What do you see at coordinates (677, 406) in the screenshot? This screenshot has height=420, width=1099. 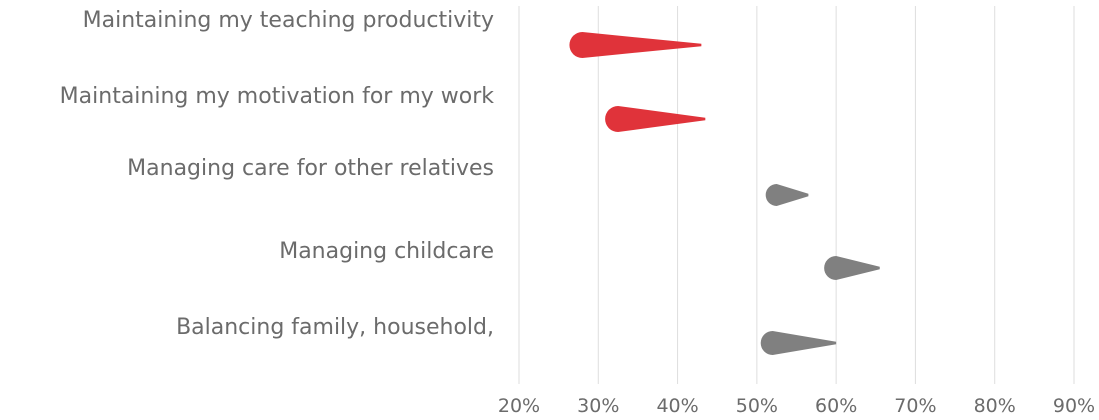 I see `x-tick-label: 40%` at bounding box center [677, 406].